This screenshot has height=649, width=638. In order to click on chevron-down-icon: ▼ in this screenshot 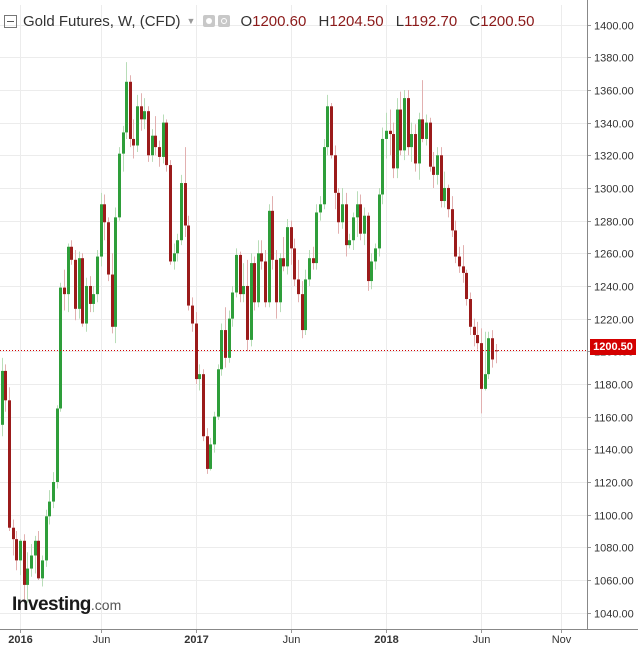, I will do `click(191, 21)`.